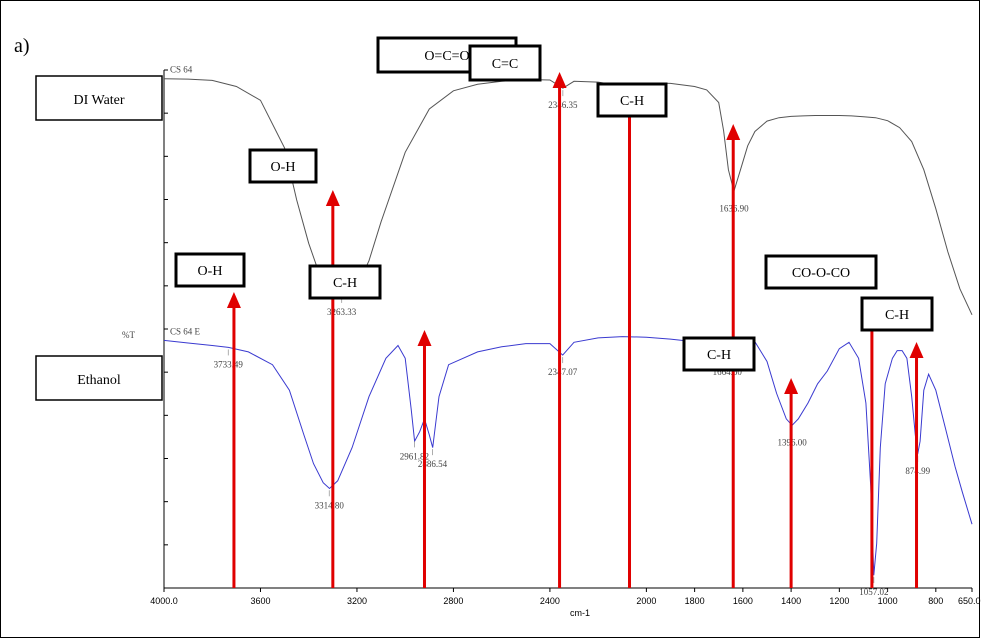 This screenshot has width=982, height=640. What do you see at coordinates (185, 331) in the screenshot?
I see `series-name: CS 64 E` at bounding box center [185, 331].